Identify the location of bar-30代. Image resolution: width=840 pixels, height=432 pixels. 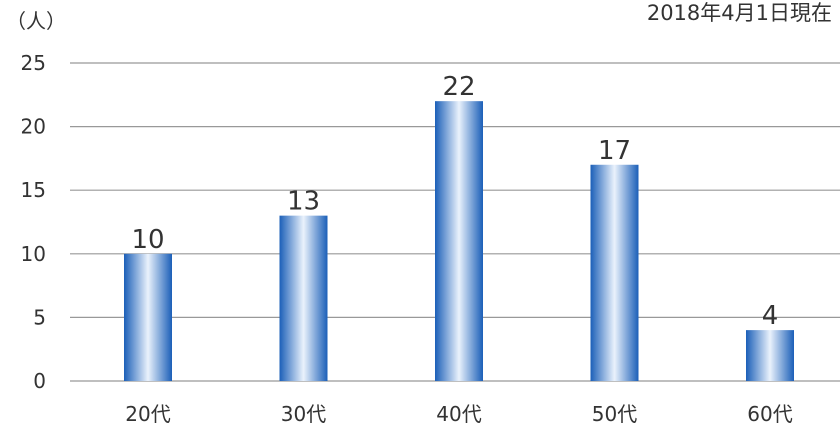
(303, 298).